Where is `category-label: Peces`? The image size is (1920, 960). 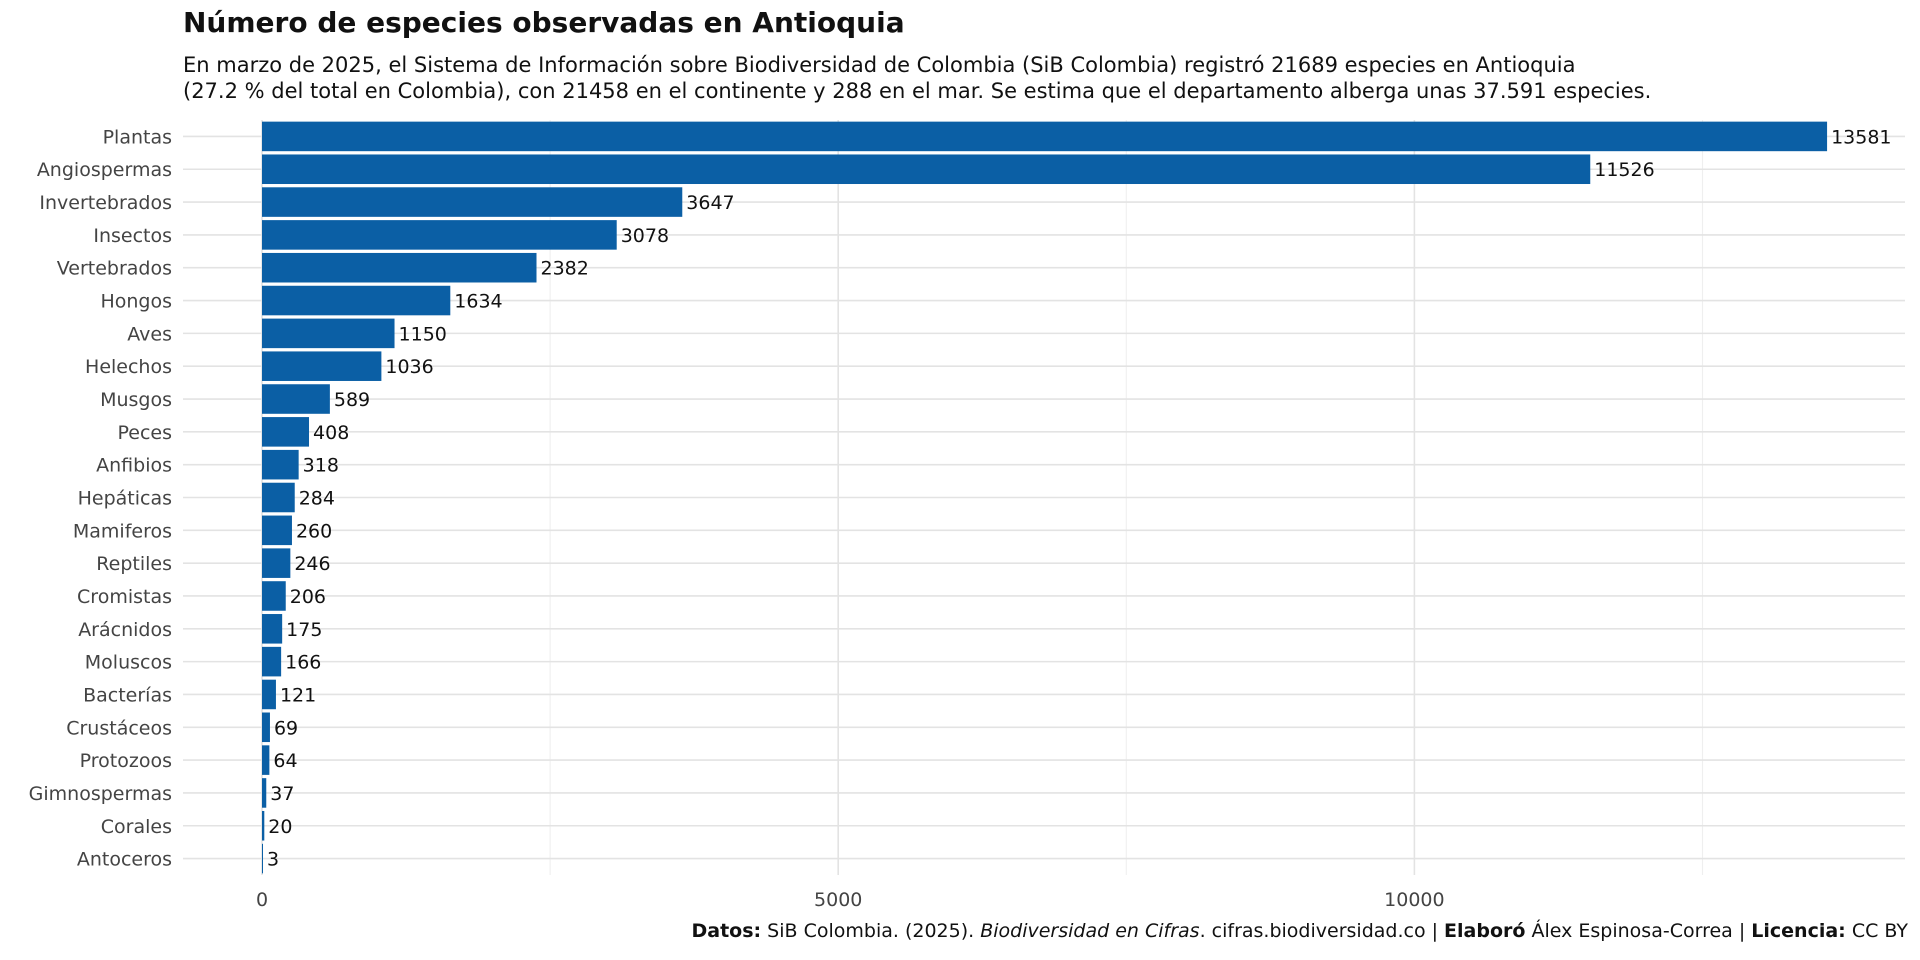
category-label: Peces is located at coordinates (144, 433).